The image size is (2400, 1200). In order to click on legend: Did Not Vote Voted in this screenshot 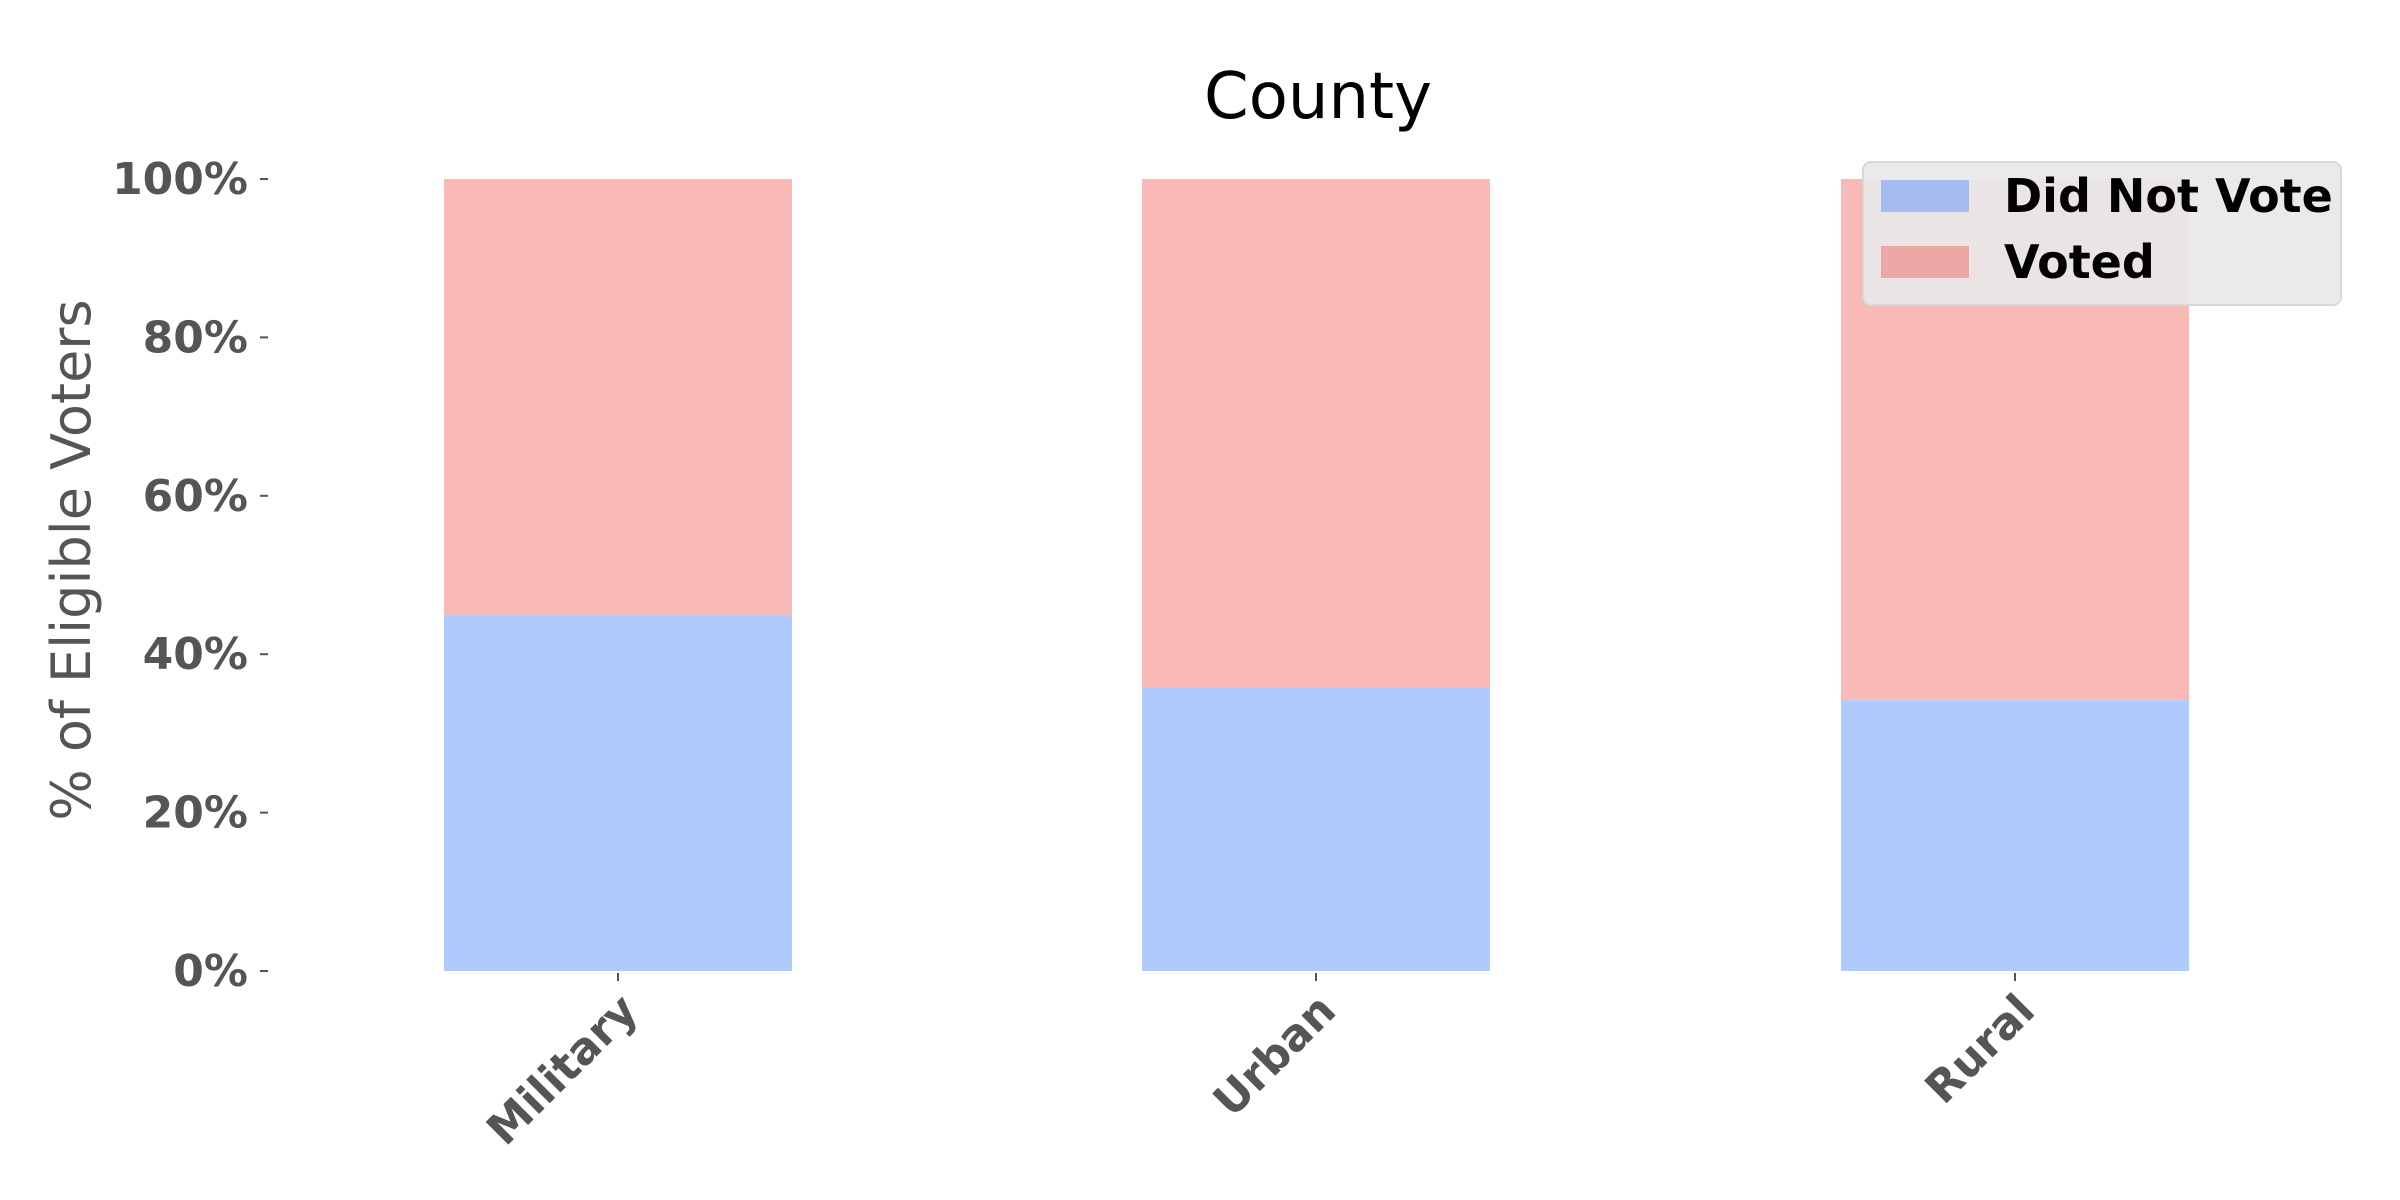, I will do `click(2102, 233)`.